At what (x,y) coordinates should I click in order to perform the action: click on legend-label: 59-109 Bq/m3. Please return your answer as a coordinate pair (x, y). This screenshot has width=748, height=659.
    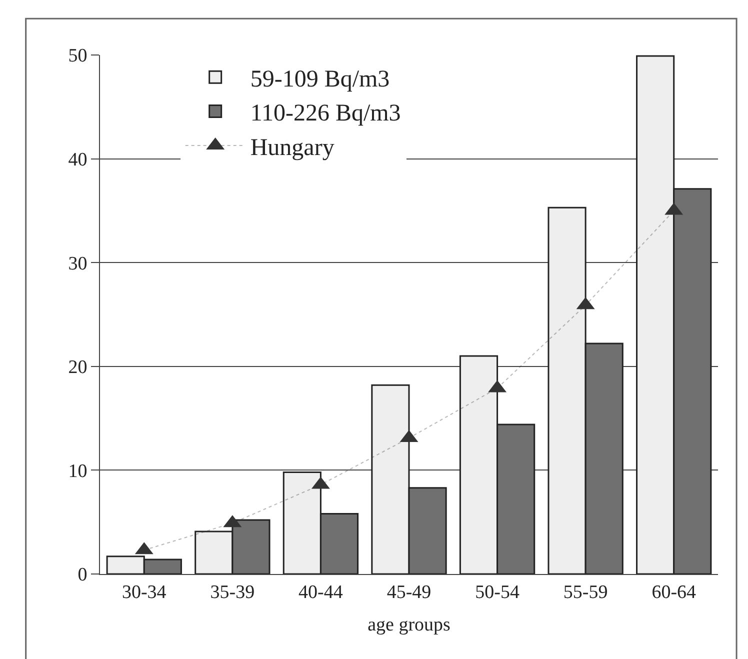
    Looking at the image, I should click on (320, 79).